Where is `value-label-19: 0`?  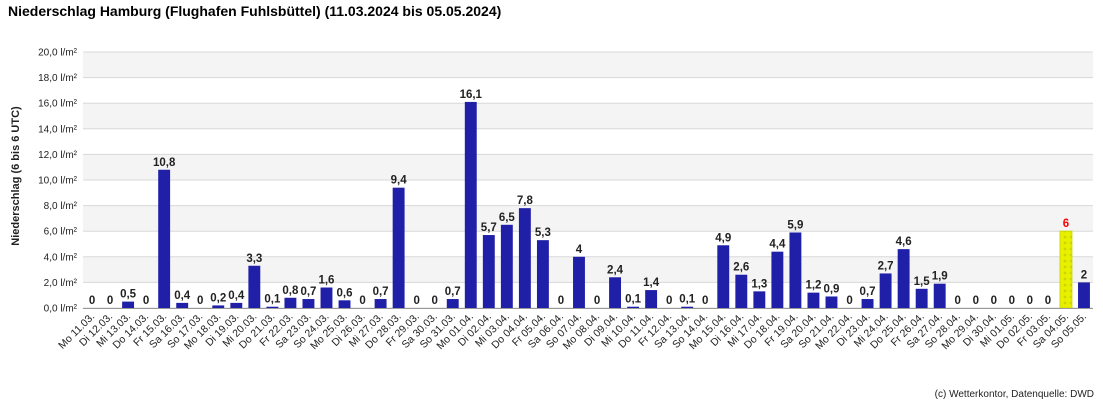 value-label-19: 0 is located at coordinates (434, 301).